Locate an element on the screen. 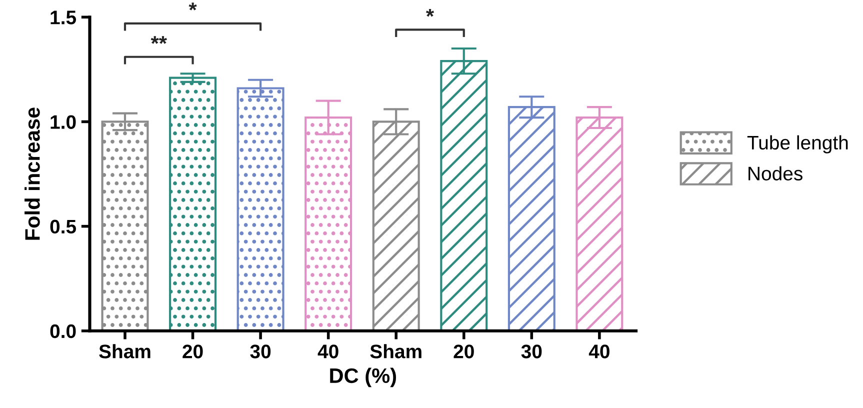  legend-label: Nodes is located at coordinates (775, 173).